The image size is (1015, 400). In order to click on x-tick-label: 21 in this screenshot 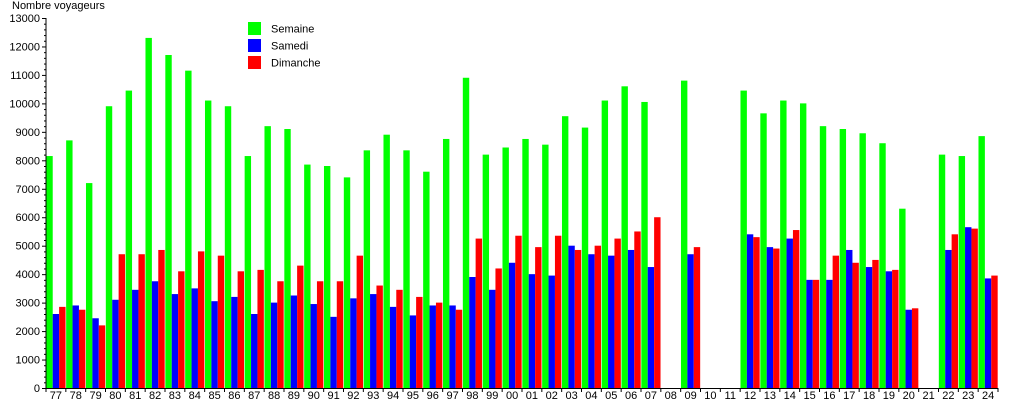, I will do `click(928, 395)`.